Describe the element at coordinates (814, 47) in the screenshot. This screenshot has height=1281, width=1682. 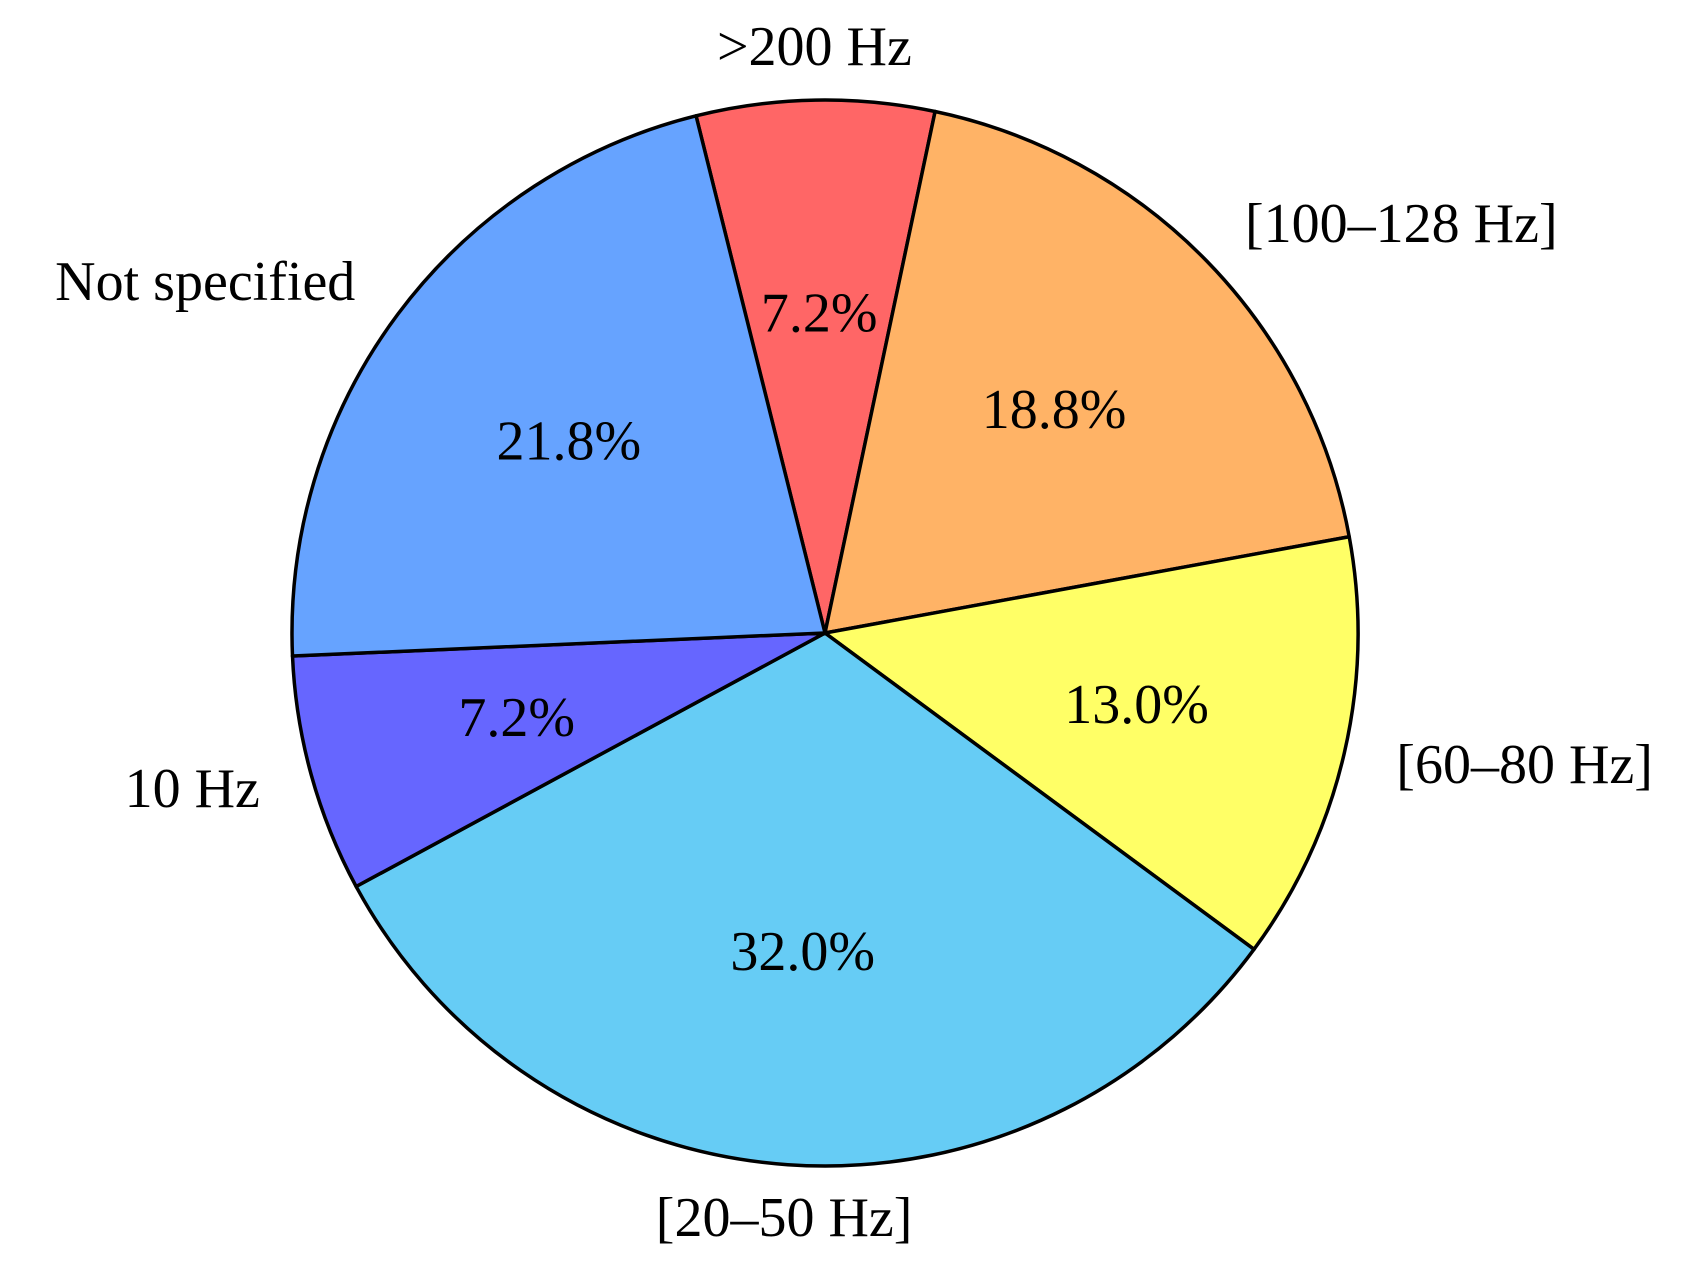
I see `category-label-200-hz: >200 Hz` at that location.